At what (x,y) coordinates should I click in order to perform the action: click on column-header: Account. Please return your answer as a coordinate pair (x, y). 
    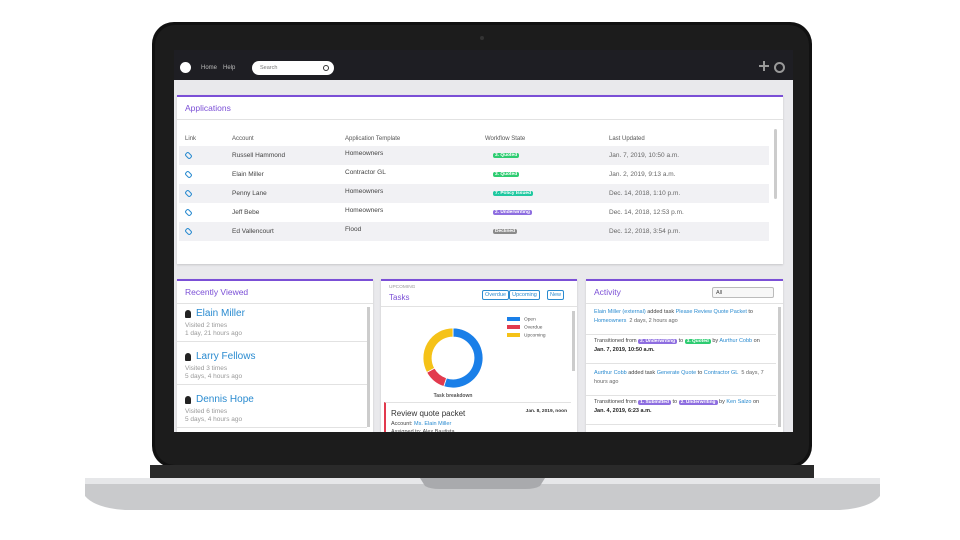
    Looking at the image, I should click on (243, 139).